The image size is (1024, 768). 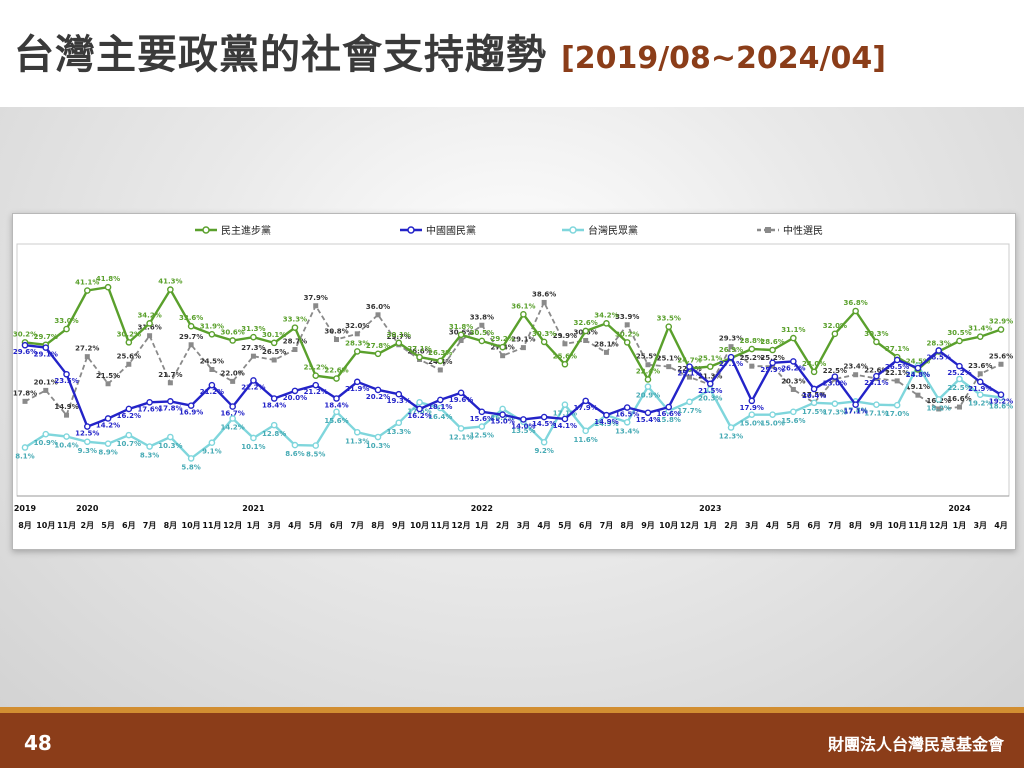 I want to click on data-label-neutral: 20.3%, so click(x=793, y=381).